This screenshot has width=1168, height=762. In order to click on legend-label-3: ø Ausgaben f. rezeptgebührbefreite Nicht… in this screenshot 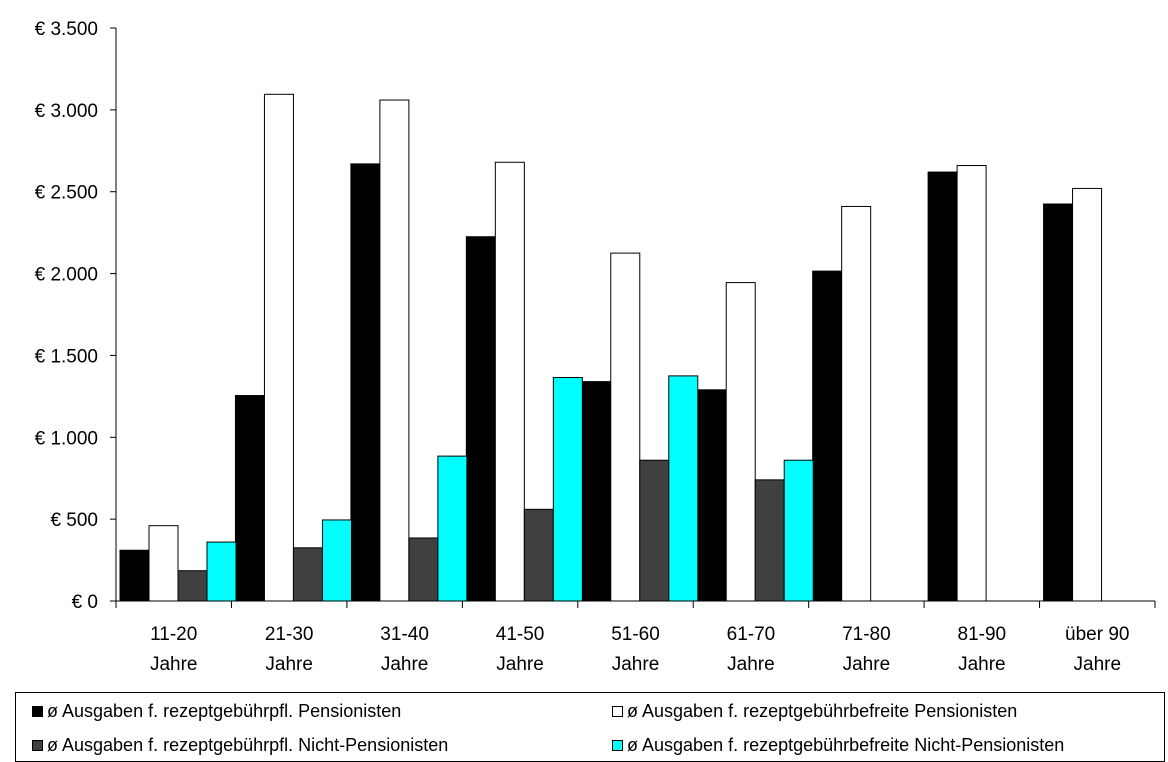, I will do `click(846, 745)`.